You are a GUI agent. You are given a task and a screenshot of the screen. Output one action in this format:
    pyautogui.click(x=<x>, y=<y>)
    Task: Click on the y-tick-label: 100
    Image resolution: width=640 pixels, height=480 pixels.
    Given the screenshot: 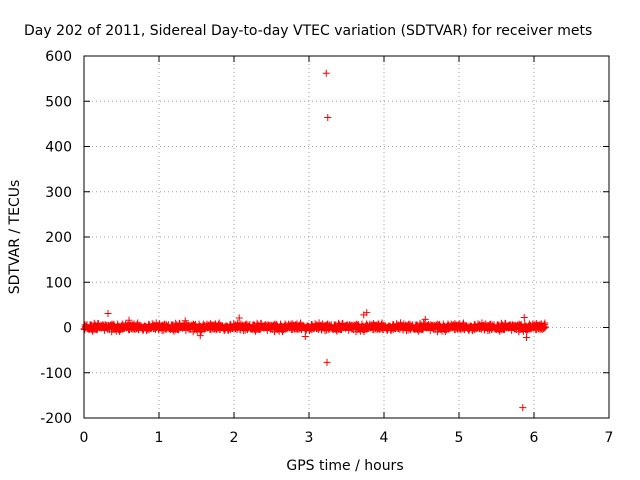 What is the action you would take?
    pyautogui.click(x=58, y=283)
    